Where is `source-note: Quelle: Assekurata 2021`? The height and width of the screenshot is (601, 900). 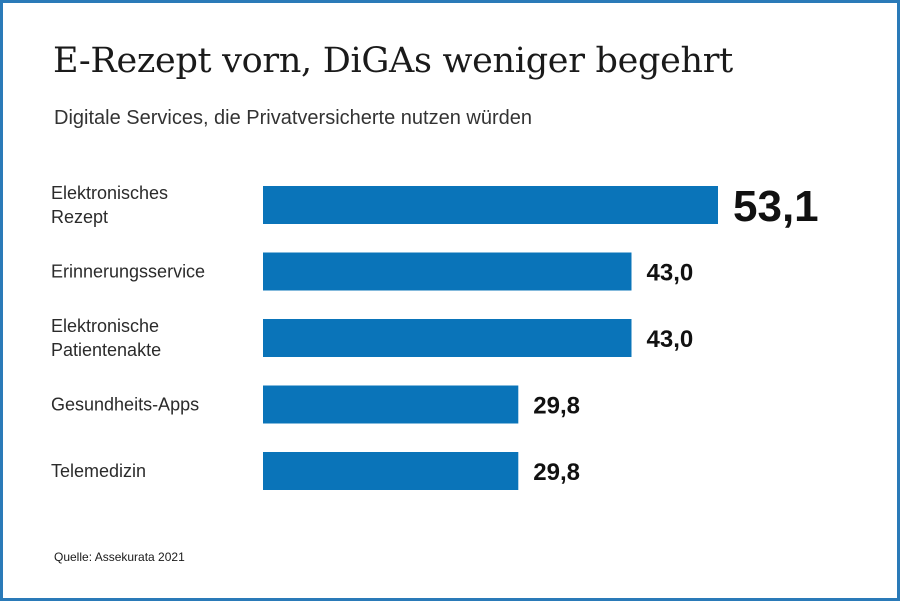
source-note: Quelle: Assekurata 2021 is located at coordinates (119, 557).